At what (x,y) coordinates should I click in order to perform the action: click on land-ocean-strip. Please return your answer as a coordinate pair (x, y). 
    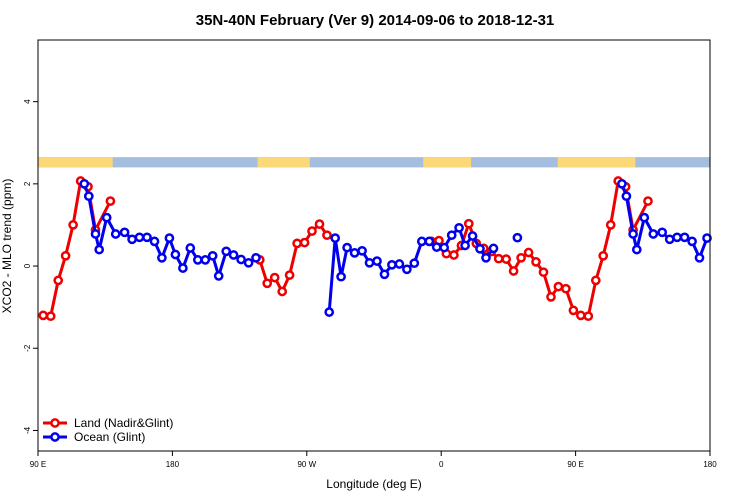
    Looking at the image, I should click on (374, 162).